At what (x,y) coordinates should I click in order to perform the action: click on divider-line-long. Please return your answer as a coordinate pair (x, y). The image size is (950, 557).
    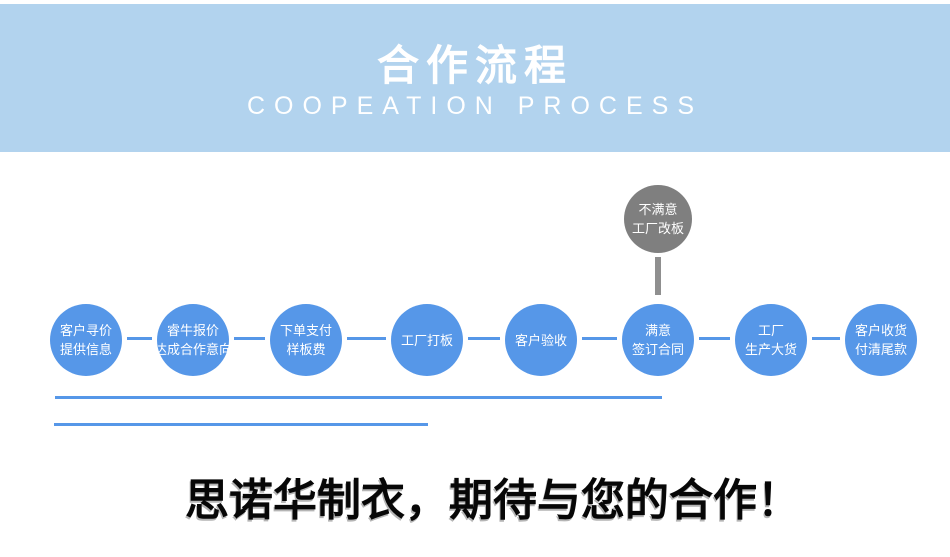
    Looking at the image, I should click on (358, 397).